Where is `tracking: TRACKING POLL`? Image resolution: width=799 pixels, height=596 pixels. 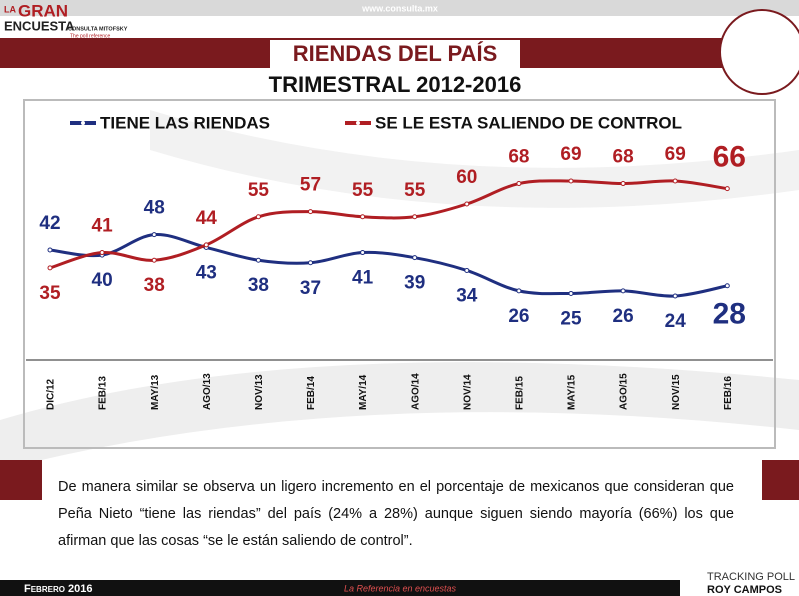 tracking: TRACKING POLL is located at coordinates (751, 577).